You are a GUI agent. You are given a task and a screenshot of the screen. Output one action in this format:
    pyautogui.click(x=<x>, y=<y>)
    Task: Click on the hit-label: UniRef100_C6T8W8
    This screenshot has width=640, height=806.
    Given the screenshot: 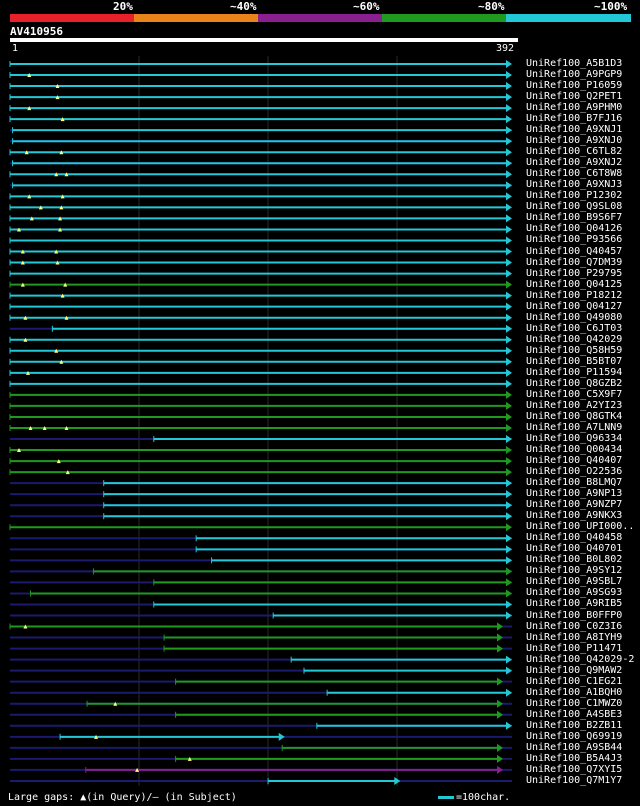 What is the action you would take?
    pyautogui.click(x=574, y=174)
    